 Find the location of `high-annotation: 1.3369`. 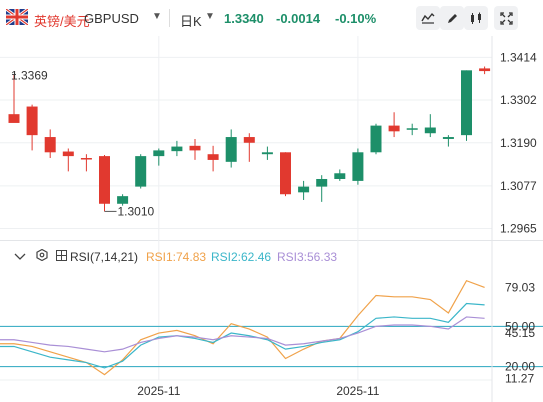

high-annotation: 1.3369 is located at coordinates (29, 76).